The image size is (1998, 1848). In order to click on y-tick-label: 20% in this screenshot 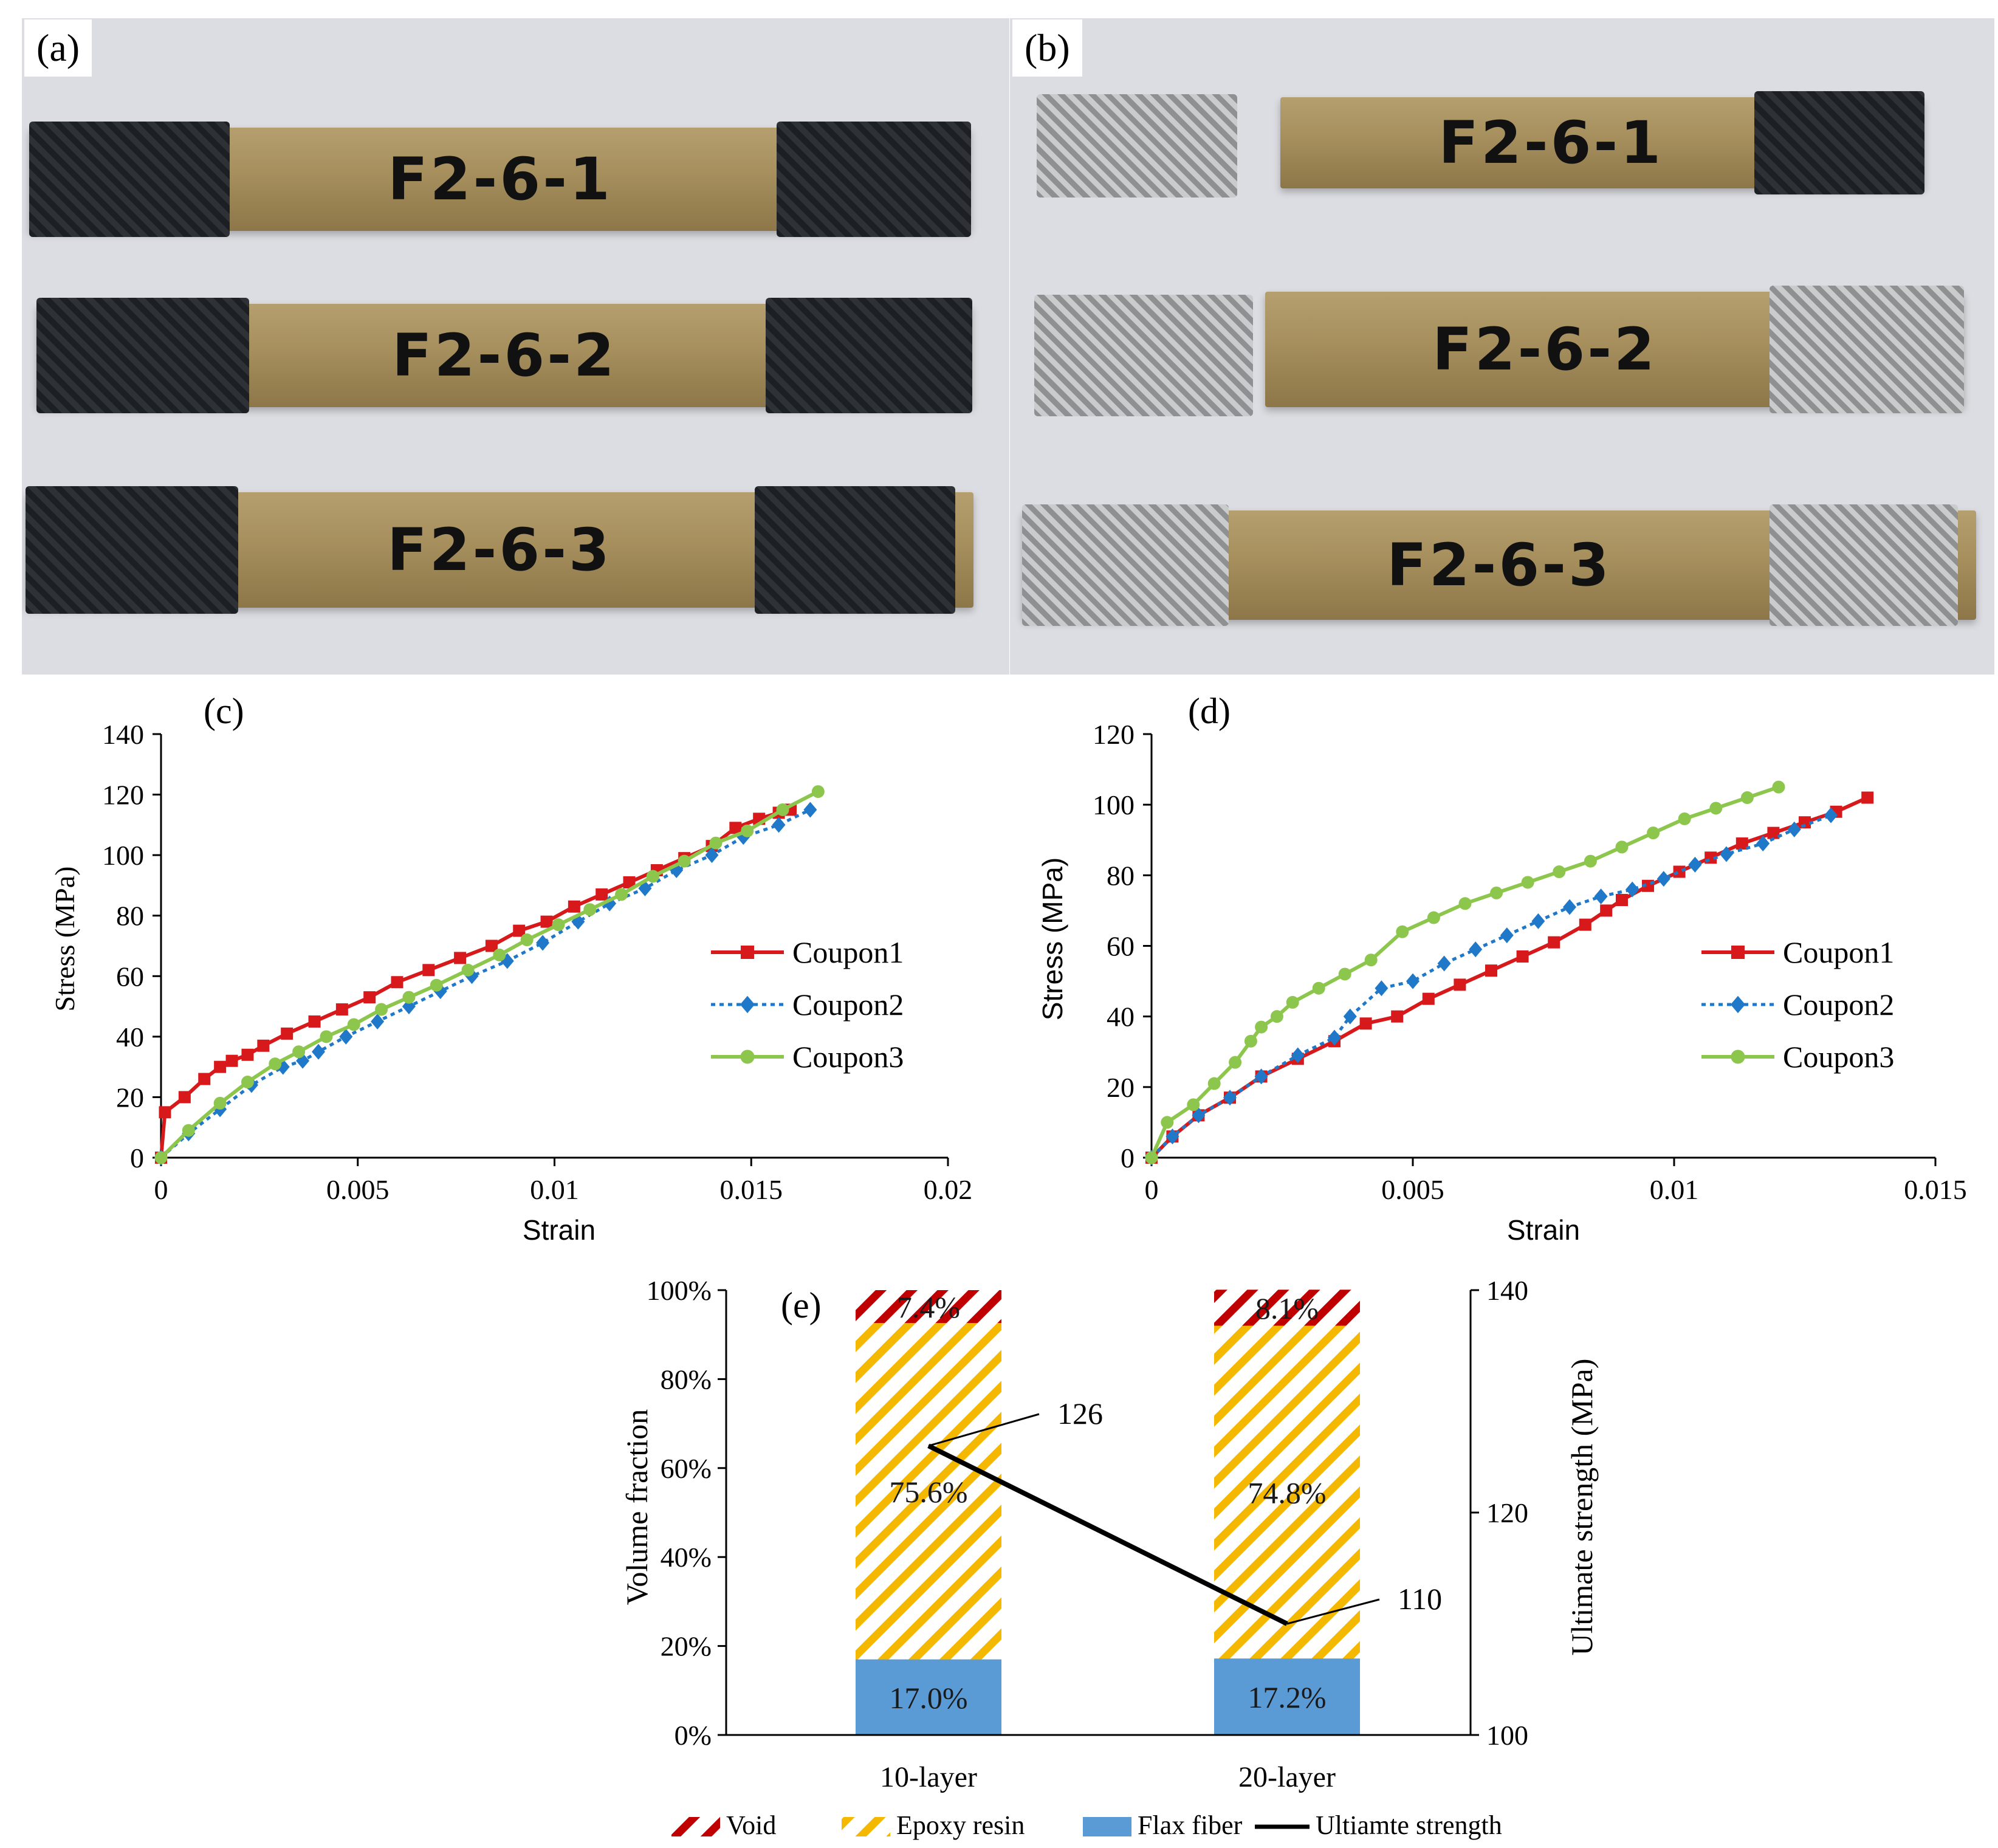, I will do `click(686, 1647)`.